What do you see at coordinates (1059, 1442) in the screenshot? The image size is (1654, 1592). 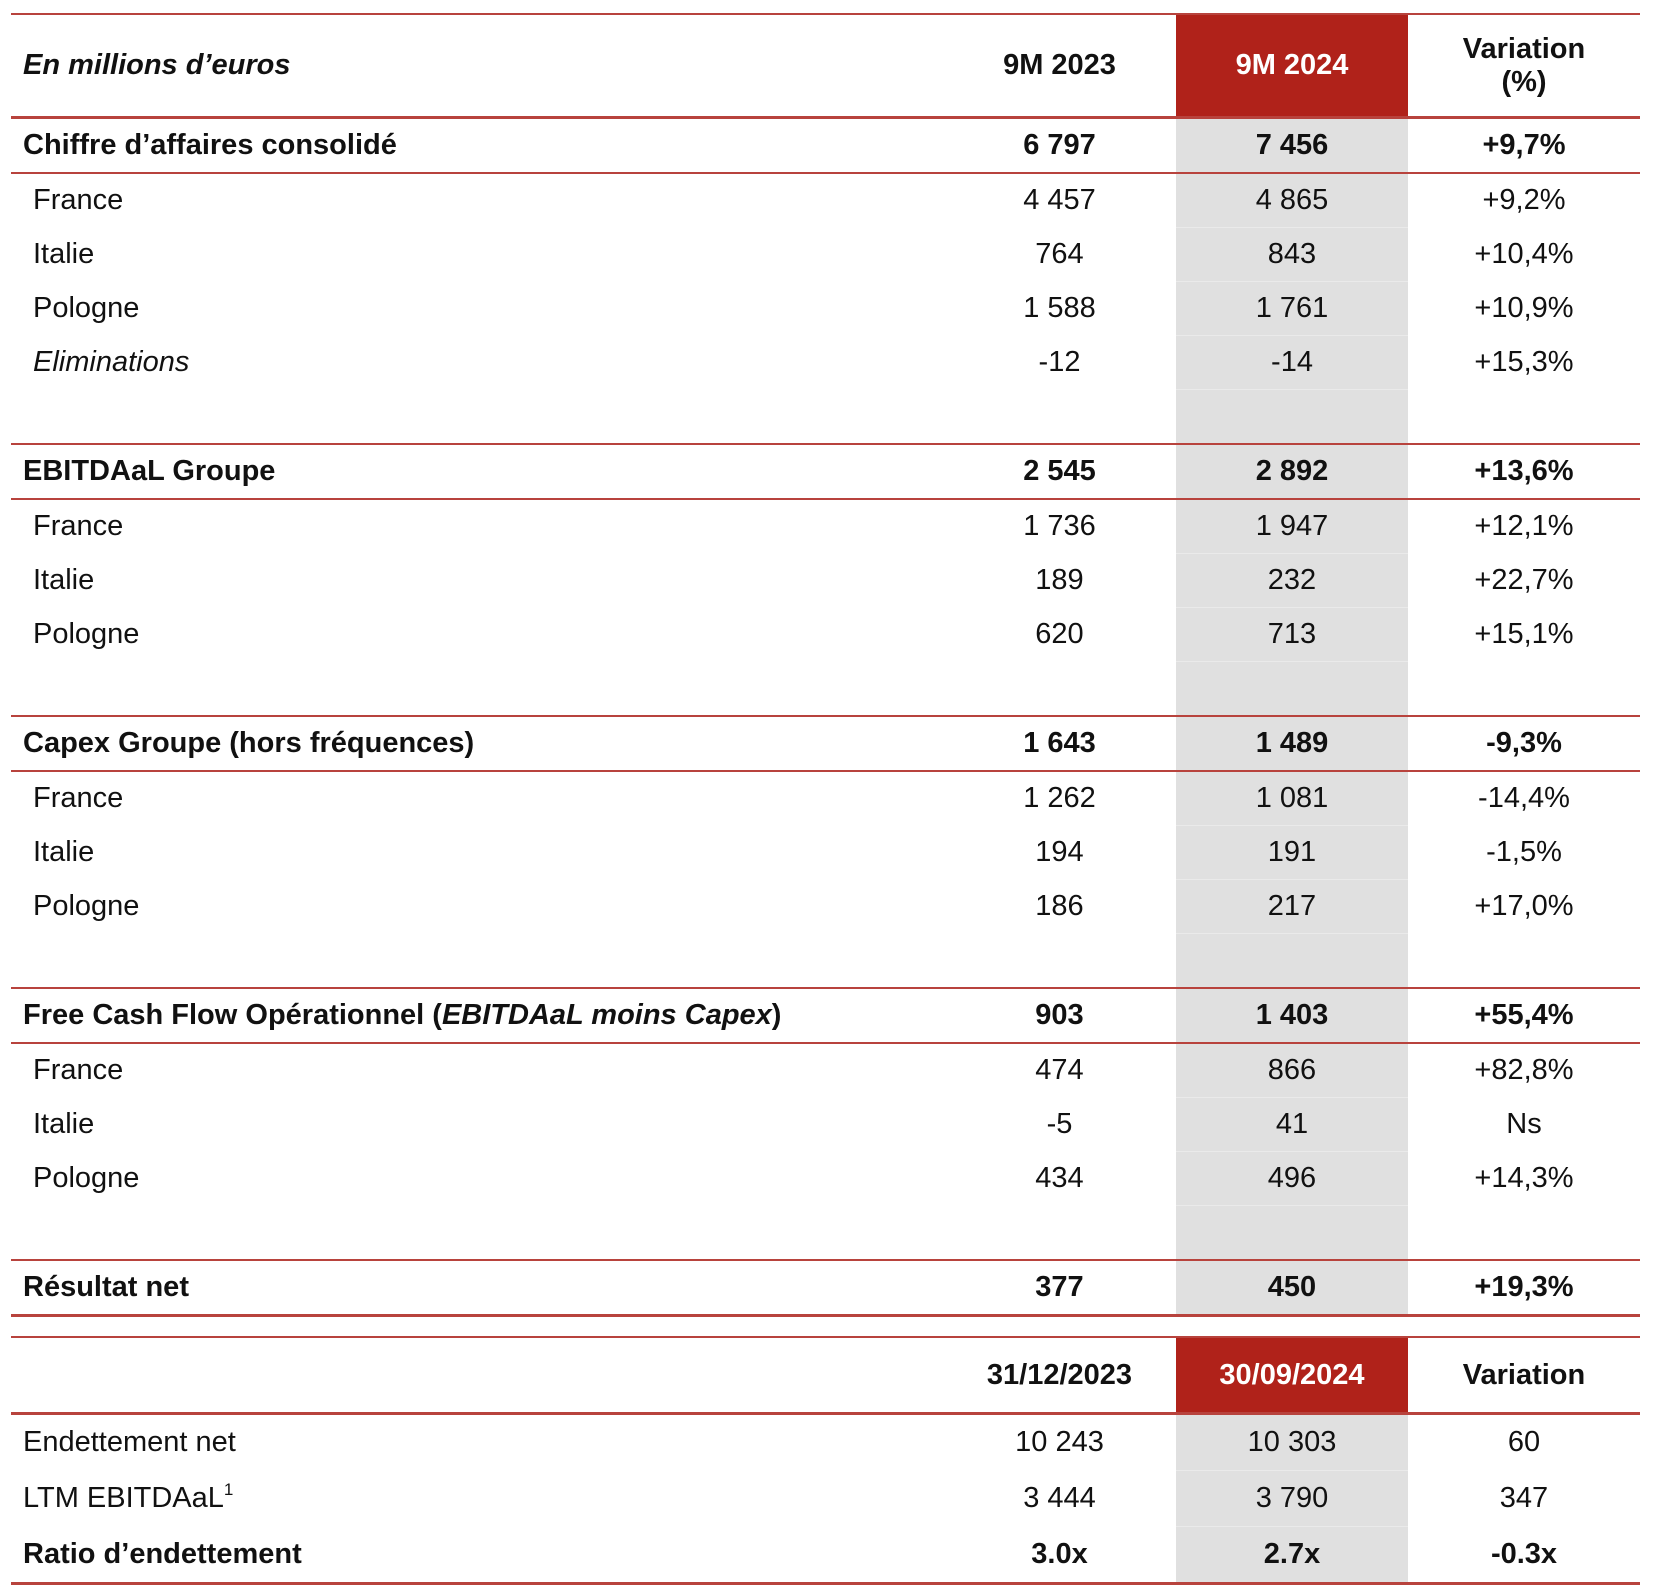 I see `value-31-12-2023: 10 243` at bounding box center [1059, 1442].